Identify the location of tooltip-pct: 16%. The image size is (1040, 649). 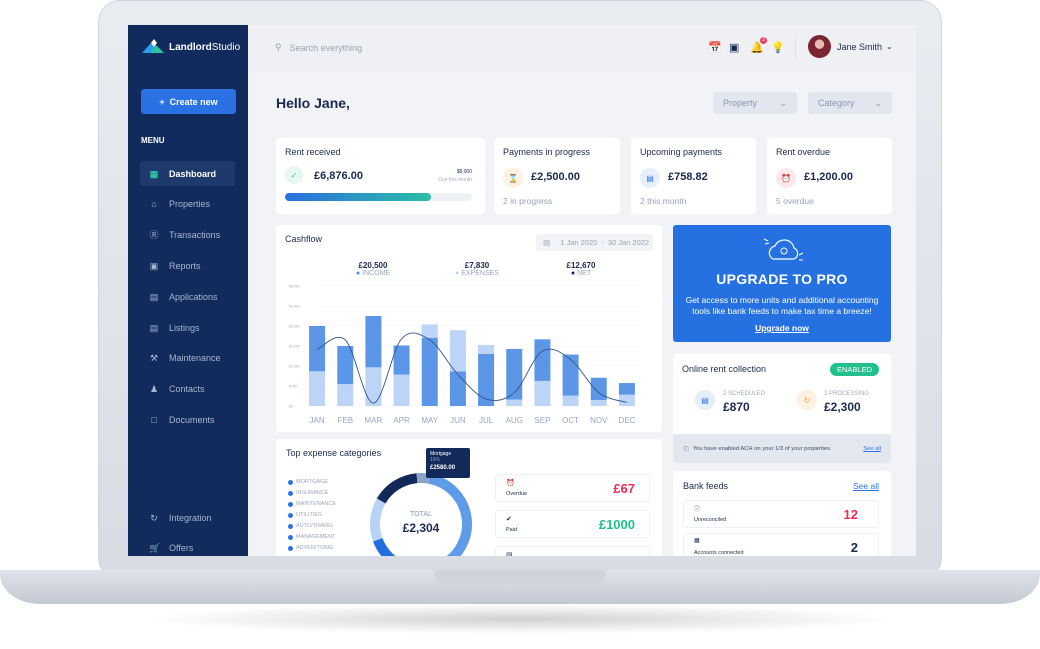
(435, 460).